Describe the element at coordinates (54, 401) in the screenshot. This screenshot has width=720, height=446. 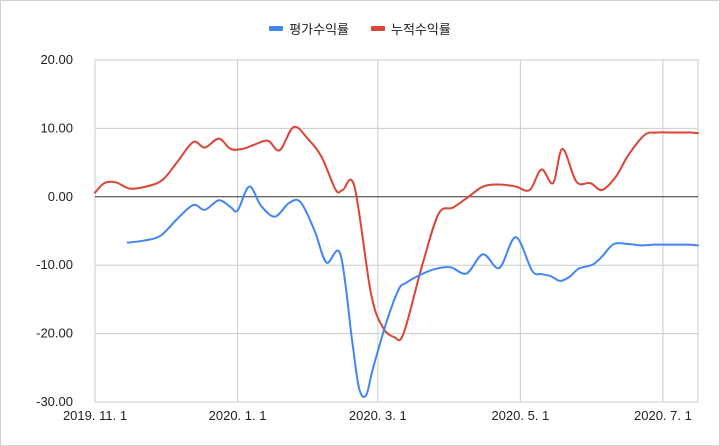
I see `y-tick-label: -30.00` at that location.